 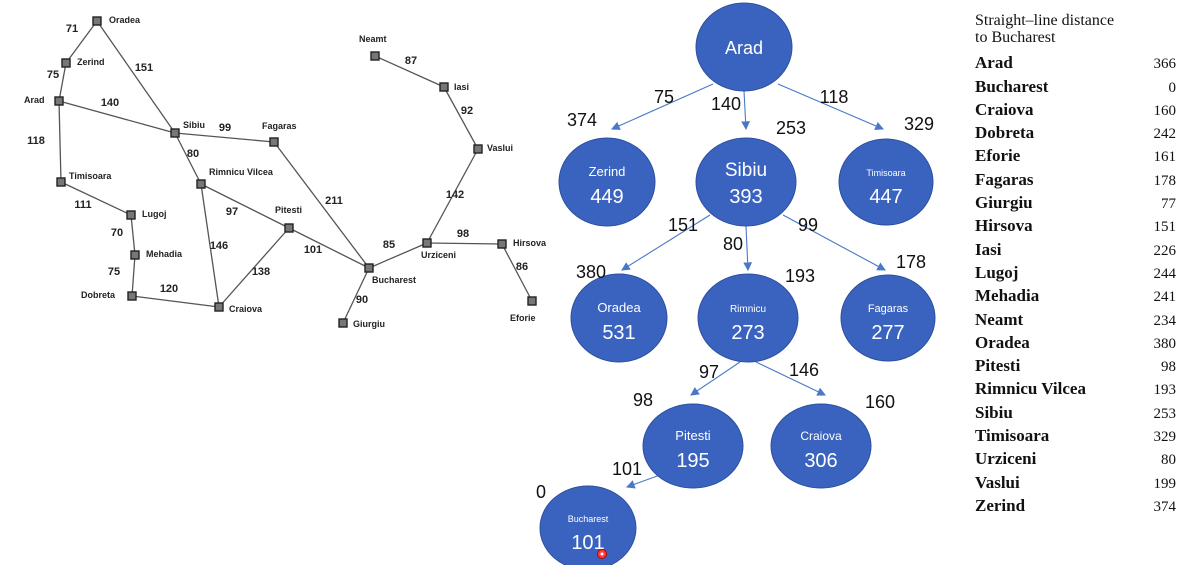 What do you see at coordinates (1004, 226) in the screenshot?
I see `sld-city: Hirsova` at bounding box center [1004, 226].